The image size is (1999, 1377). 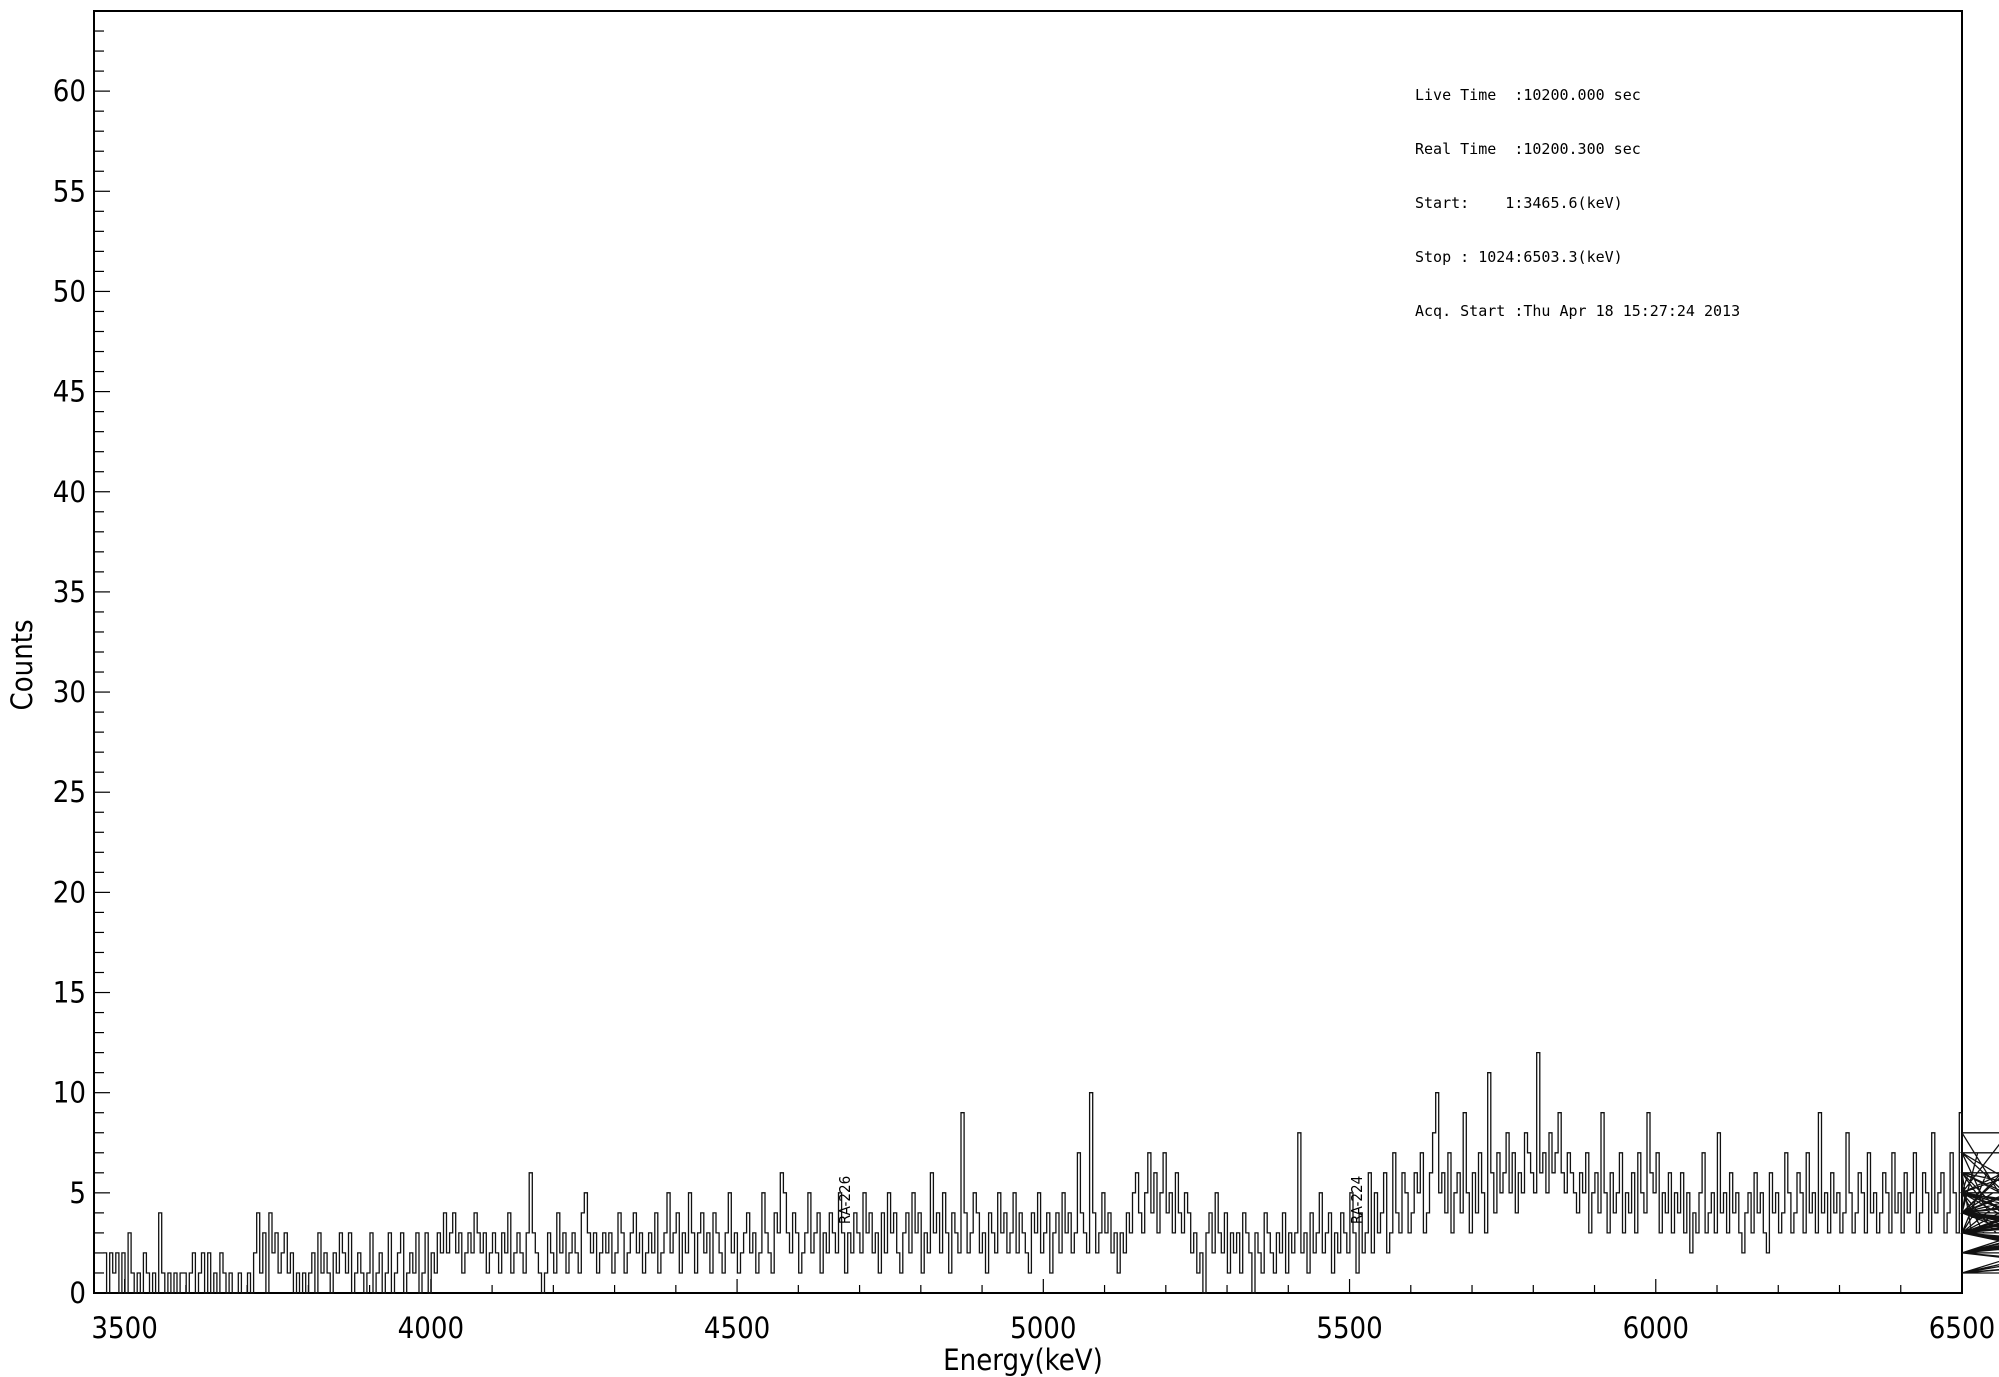 I want to click on x-tick-label: 6500, so click(x=1962, y=1328).